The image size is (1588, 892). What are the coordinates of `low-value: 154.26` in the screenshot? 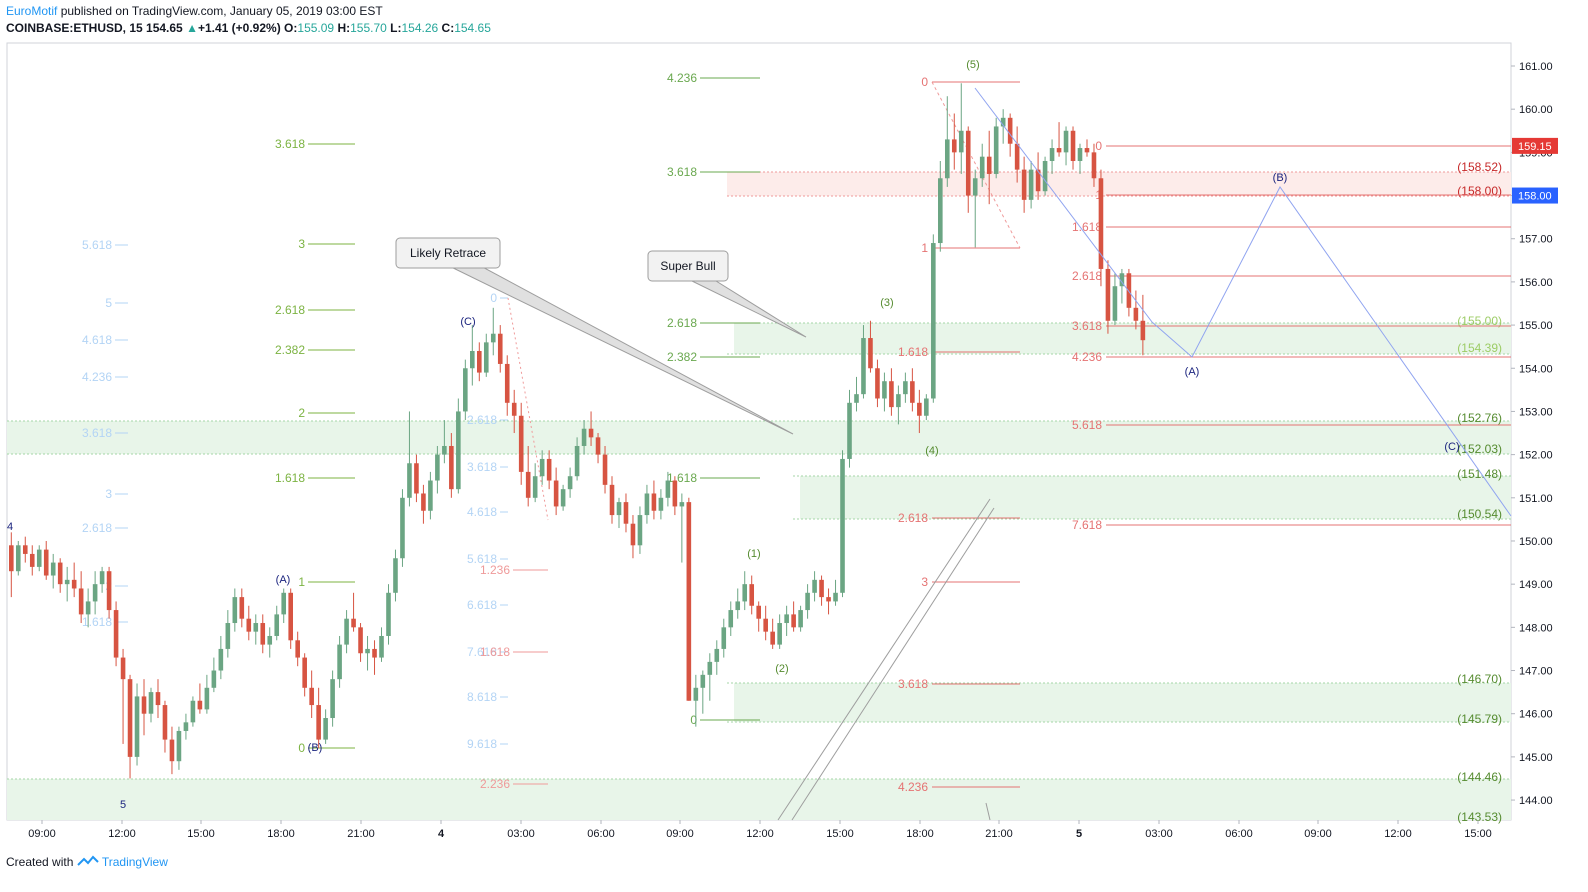 It's located at (420, 28).